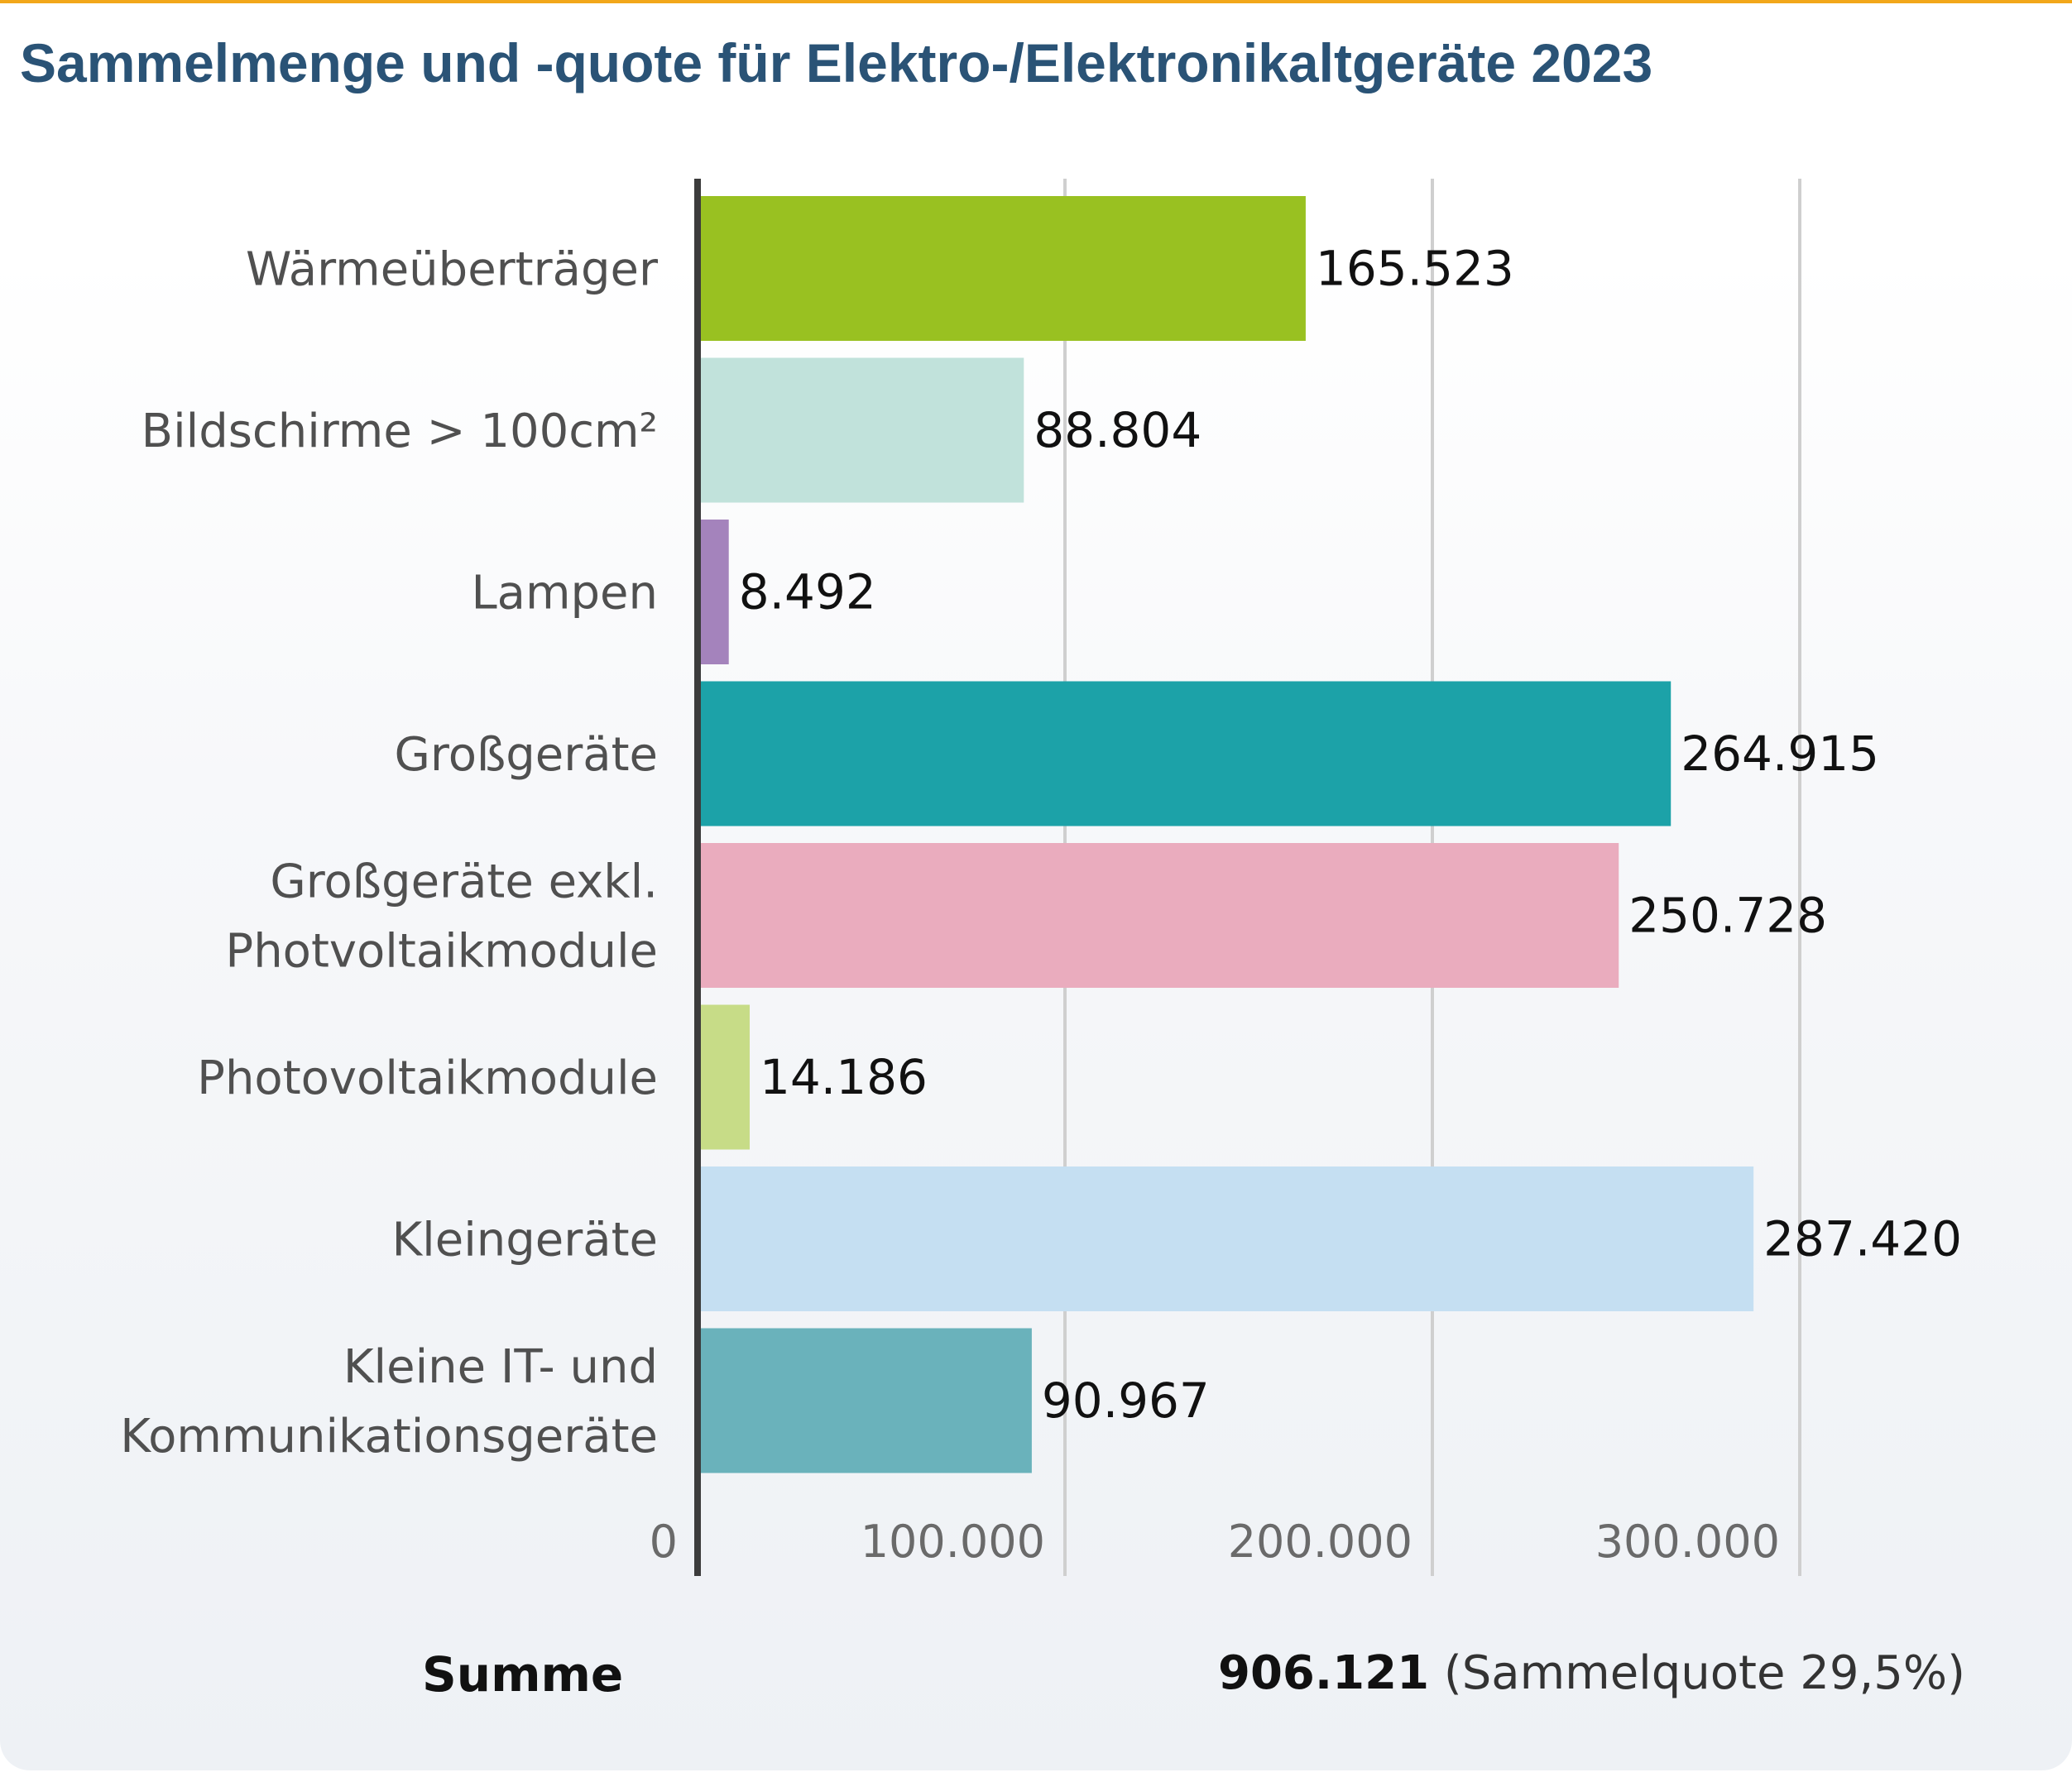 This screenshot has width=2072, height=1782. What do you see at coordinates (1728, 916) in the screenshot?
I see `value-label-4: 250.728` at bounding box center [1728, 916].